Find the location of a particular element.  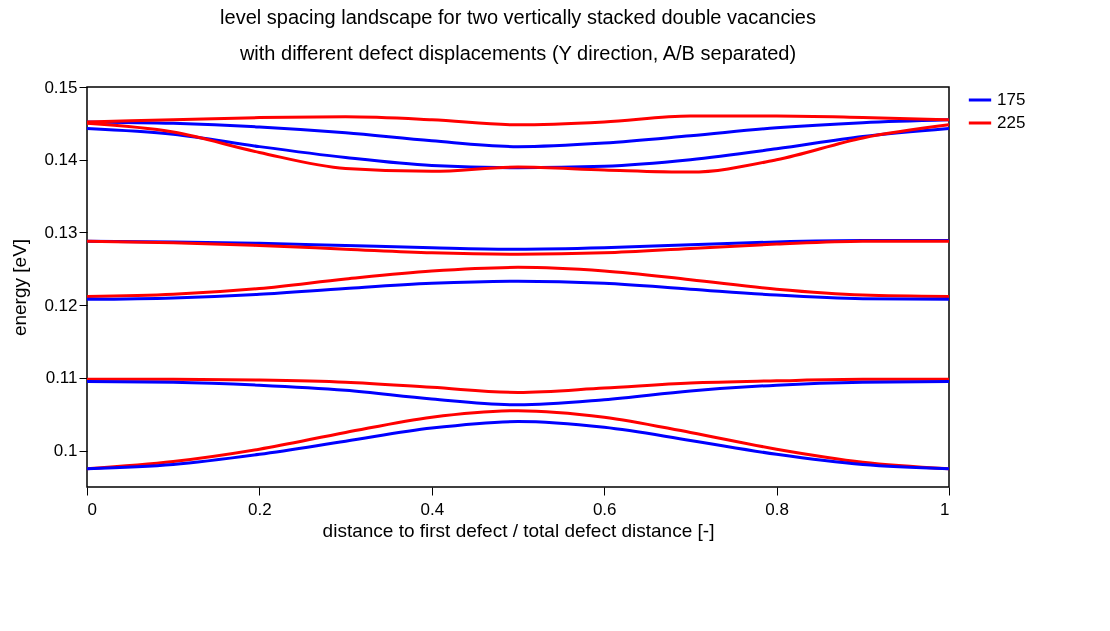

chart-subtitle: with different defect displacements (Y direction, A/B separated) is located at coordinates (517, 53).